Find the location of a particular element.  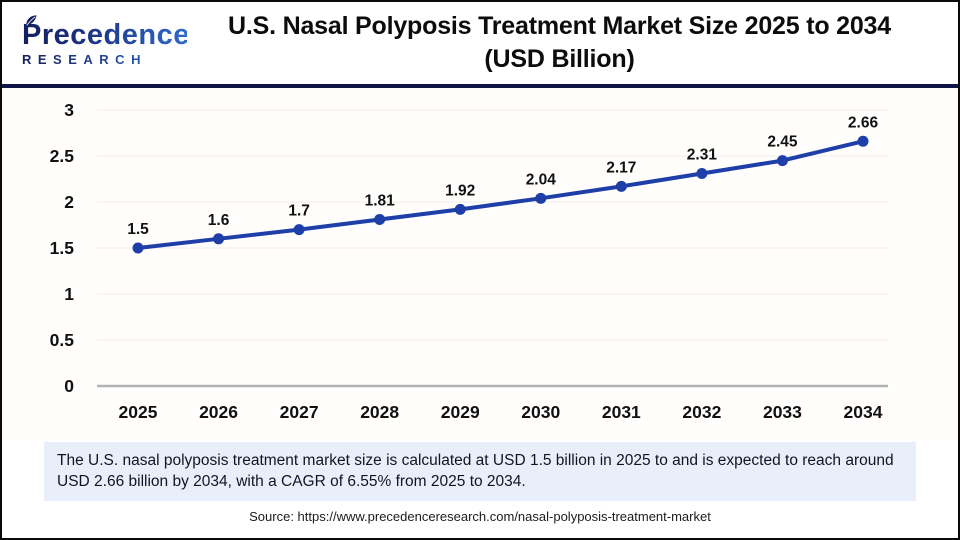

data-point-label: 1.7 is located at coordinates (299, 211).